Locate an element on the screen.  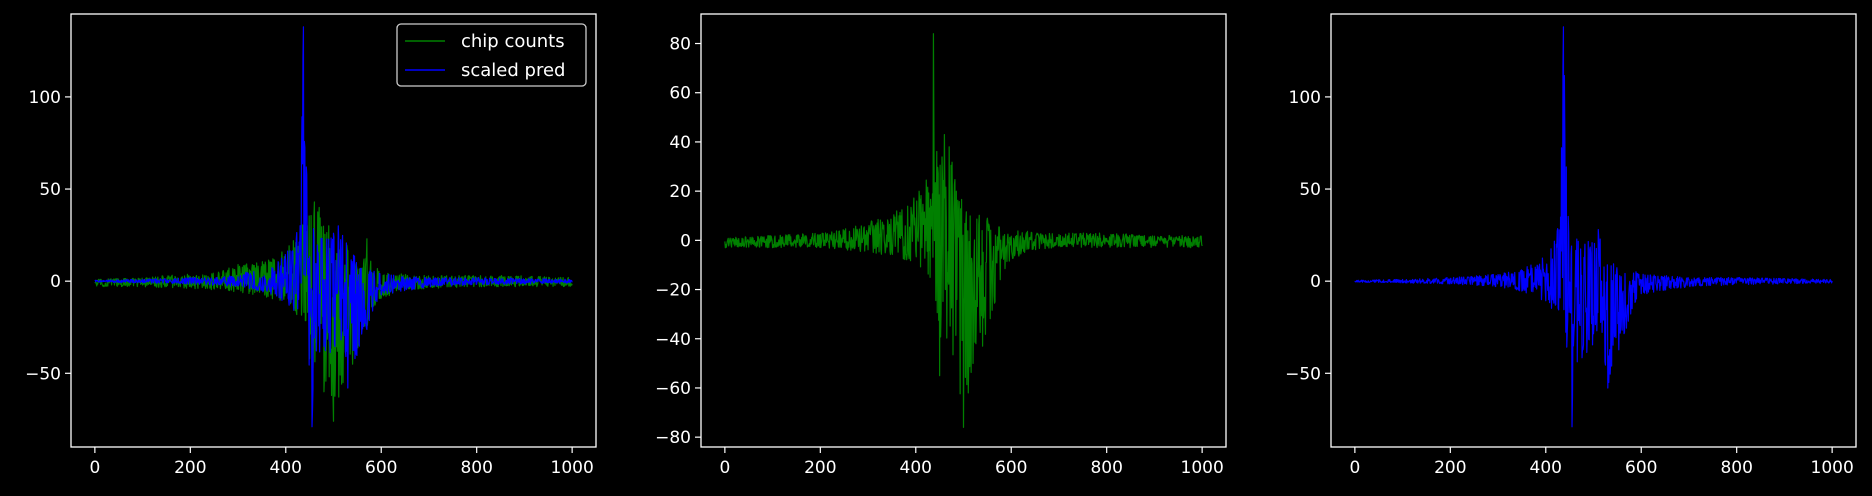
y-tick-label: 40 is located at coordinates (680, 143).